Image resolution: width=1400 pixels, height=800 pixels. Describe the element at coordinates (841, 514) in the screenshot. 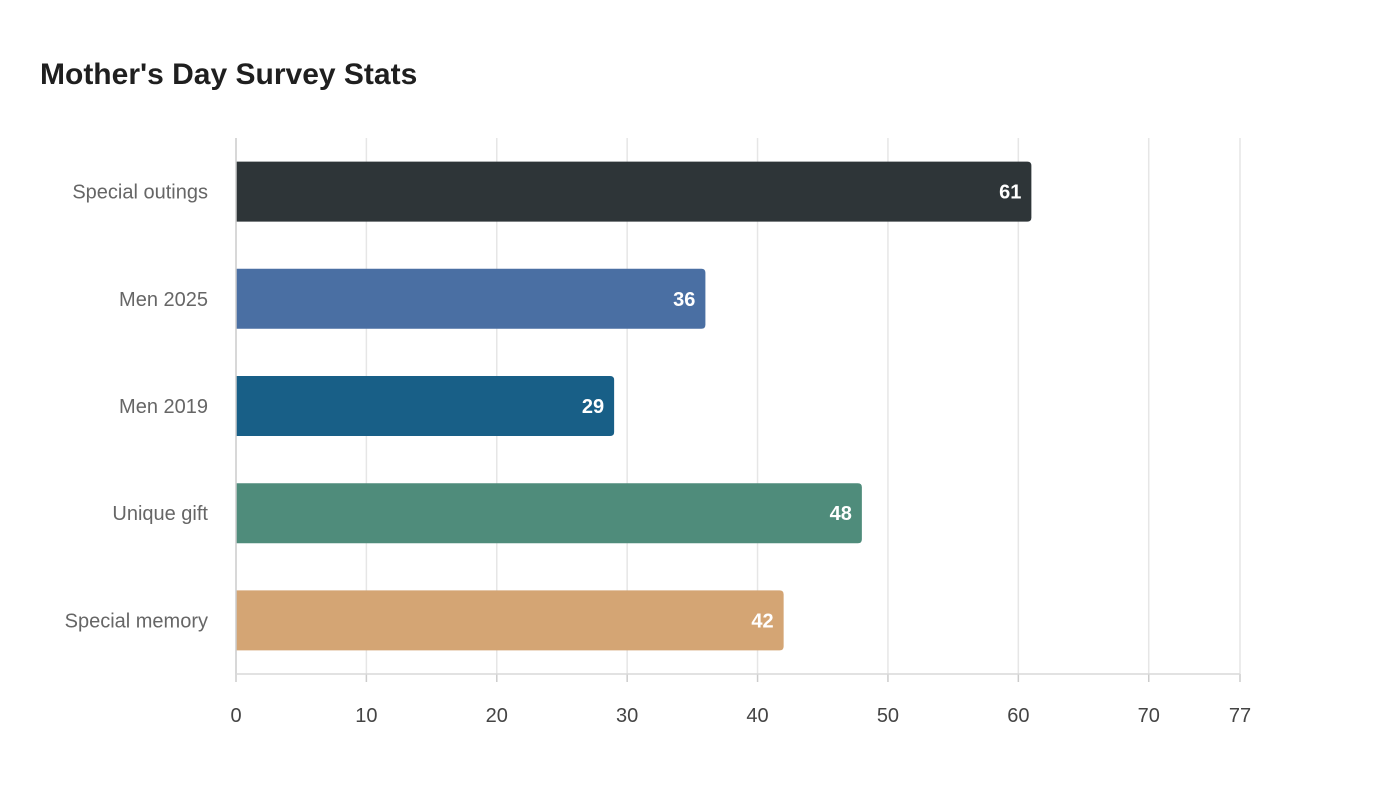

I see `data-label: 48` at that location.